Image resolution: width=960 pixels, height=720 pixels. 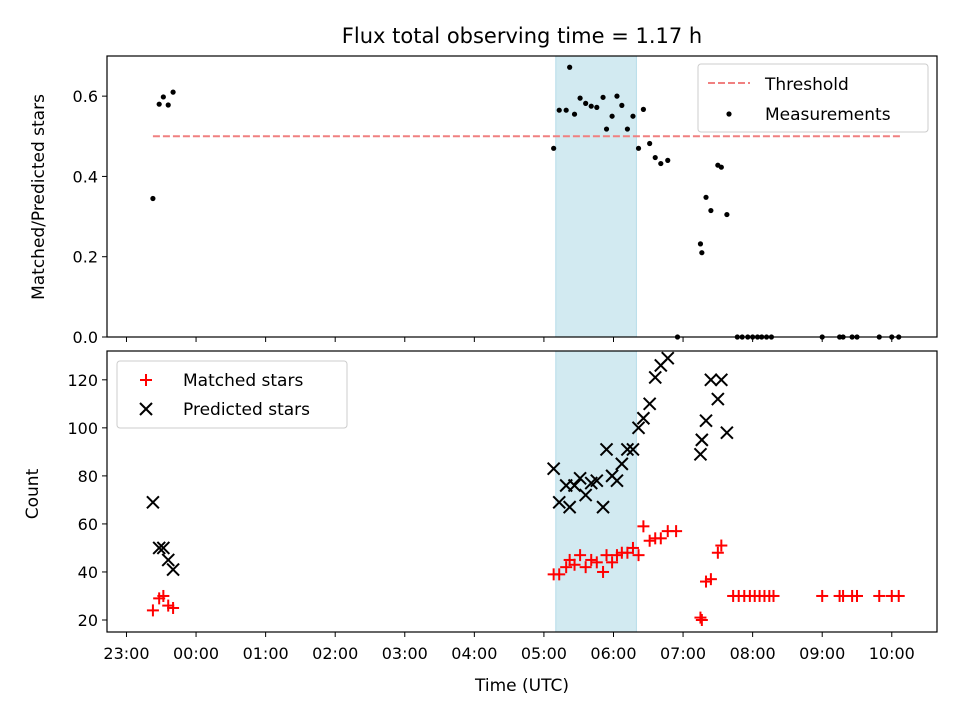 I want to click on x-tick-label: 01:00, so click(x=266, y=653).